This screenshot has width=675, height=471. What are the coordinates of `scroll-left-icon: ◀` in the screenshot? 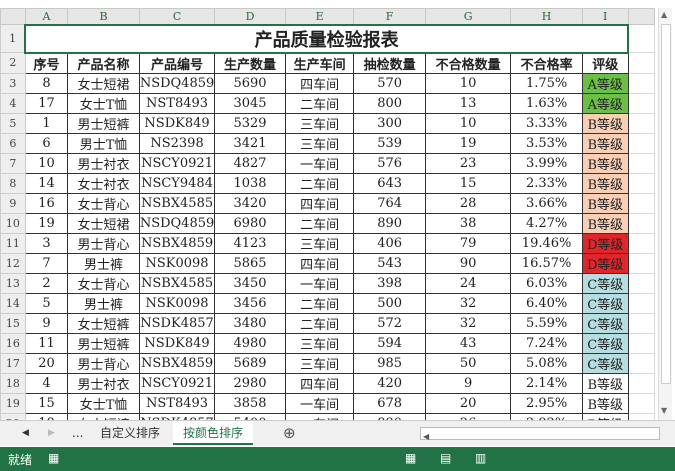 It's located at (426, 436).